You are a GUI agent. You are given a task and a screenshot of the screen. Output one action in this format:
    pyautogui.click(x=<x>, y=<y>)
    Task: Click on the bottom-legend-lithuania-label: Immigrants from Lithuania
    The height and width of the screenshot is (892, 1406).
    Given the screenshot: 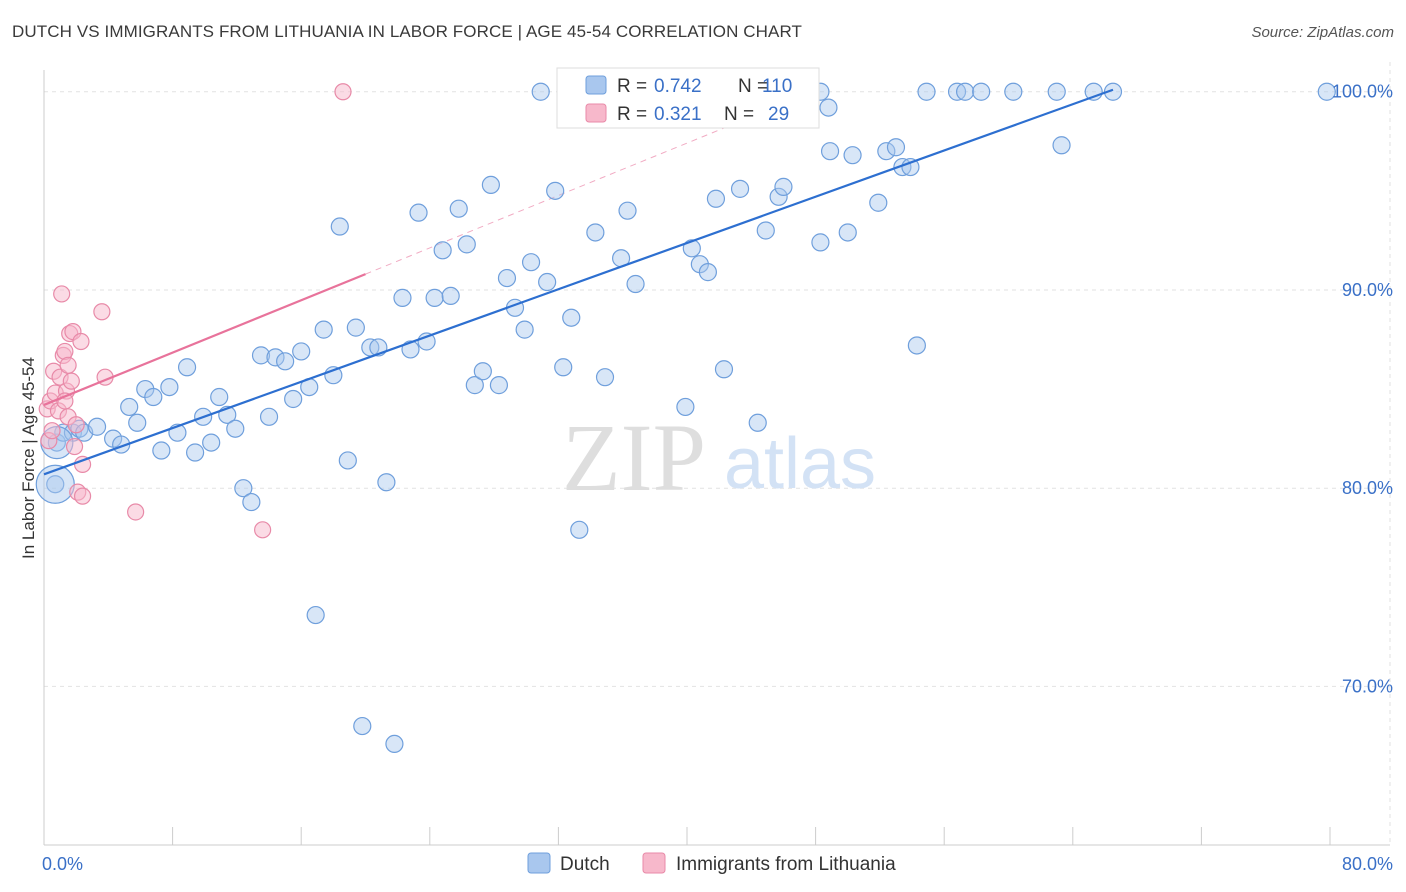 What is the action you would take?
    pyautogui.click(x=786, y=864)
    